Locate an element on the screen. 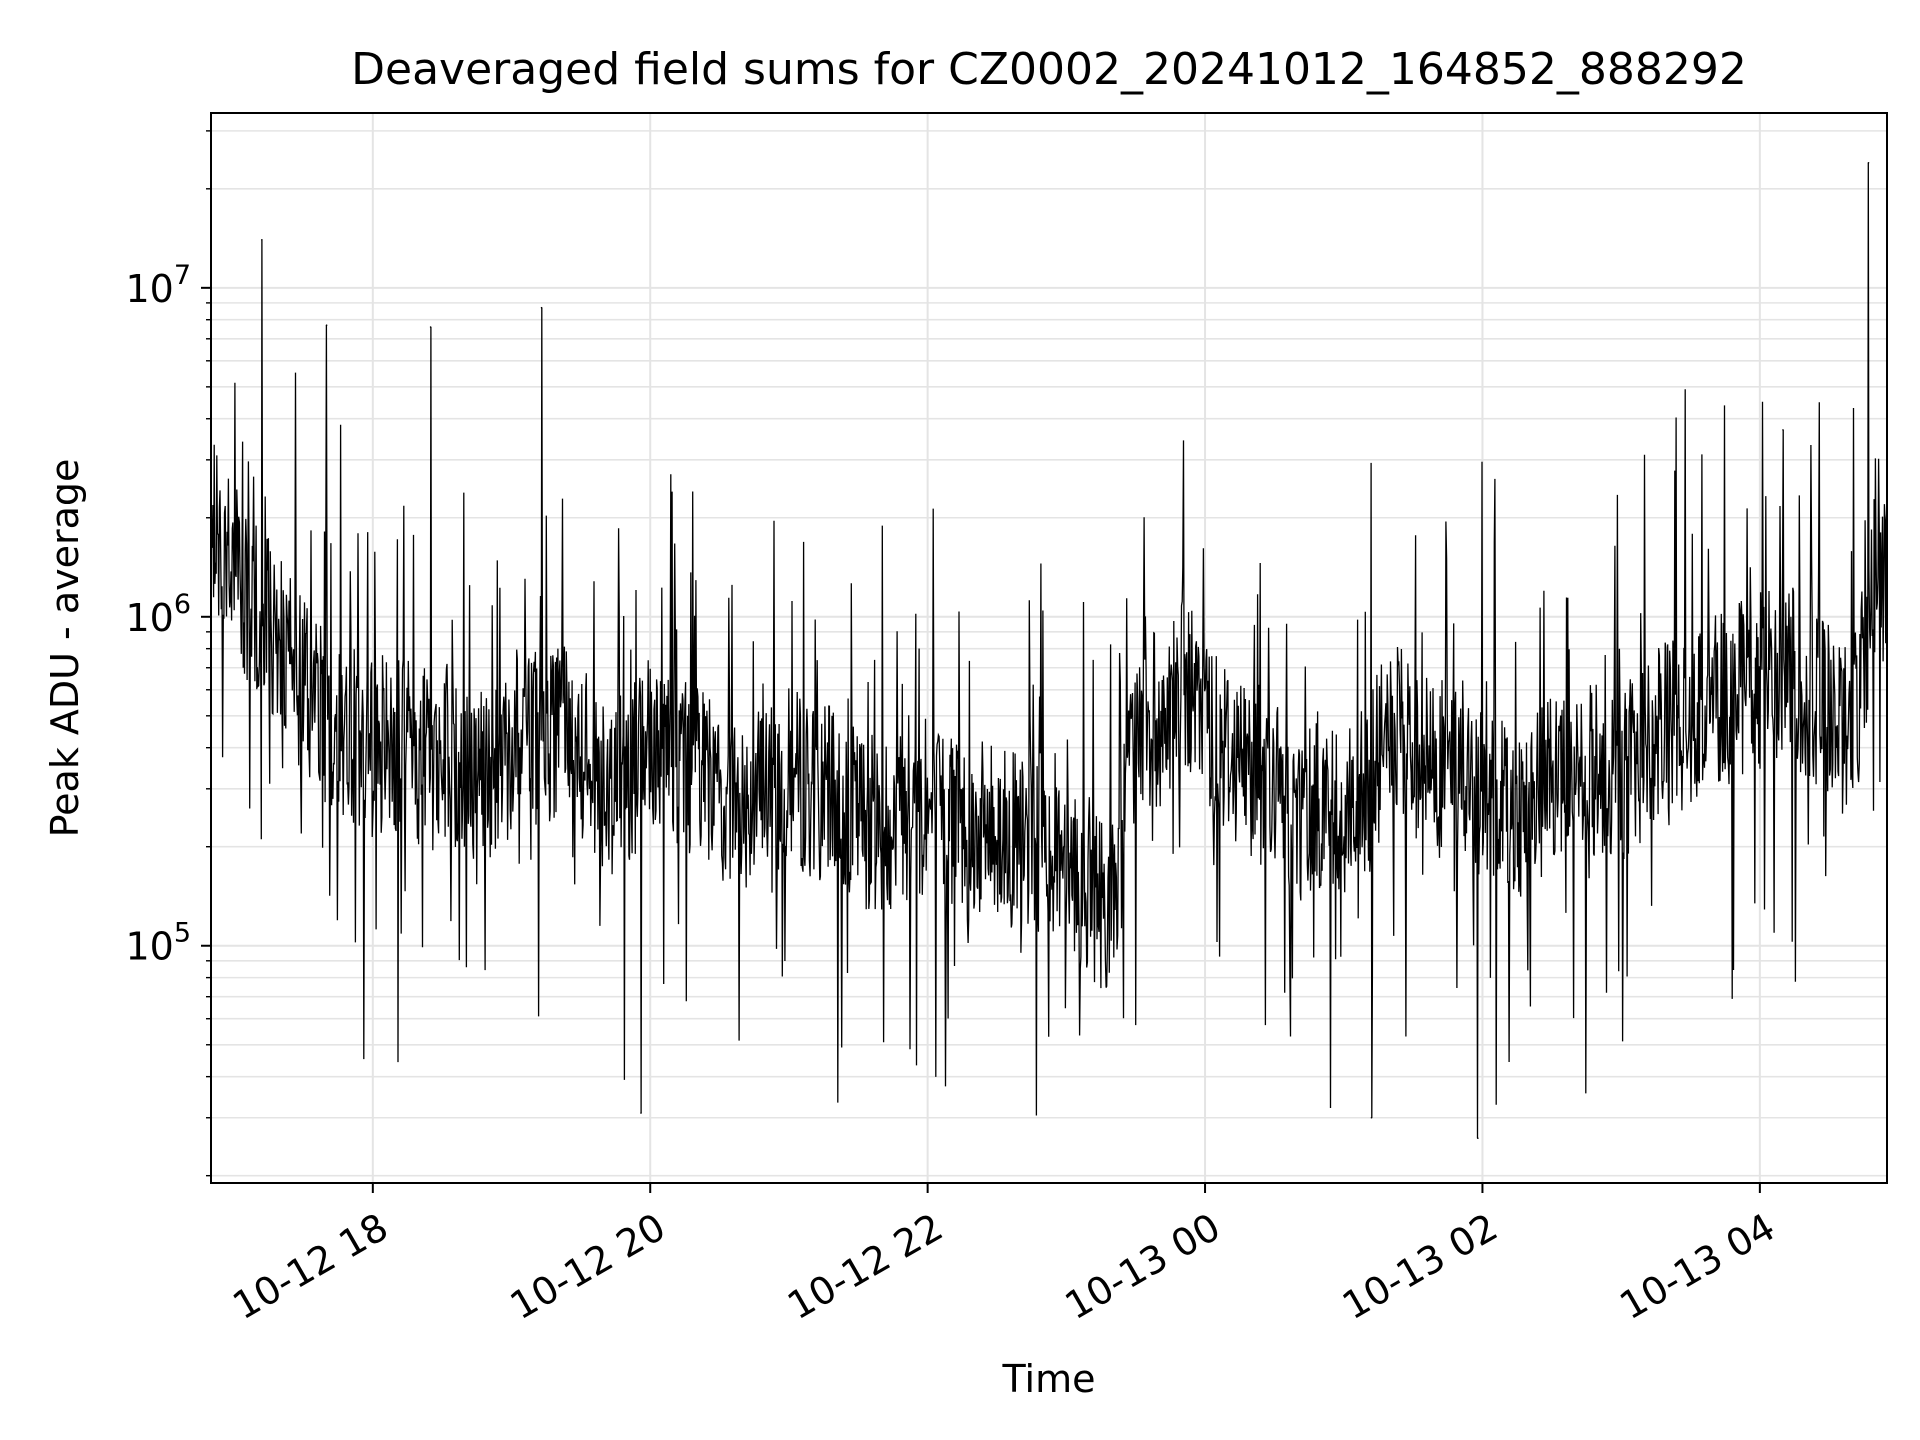 This screenshot has height=1440, width=1920. y-tick-label: 10⁶ is located at coordinates (158, 614).